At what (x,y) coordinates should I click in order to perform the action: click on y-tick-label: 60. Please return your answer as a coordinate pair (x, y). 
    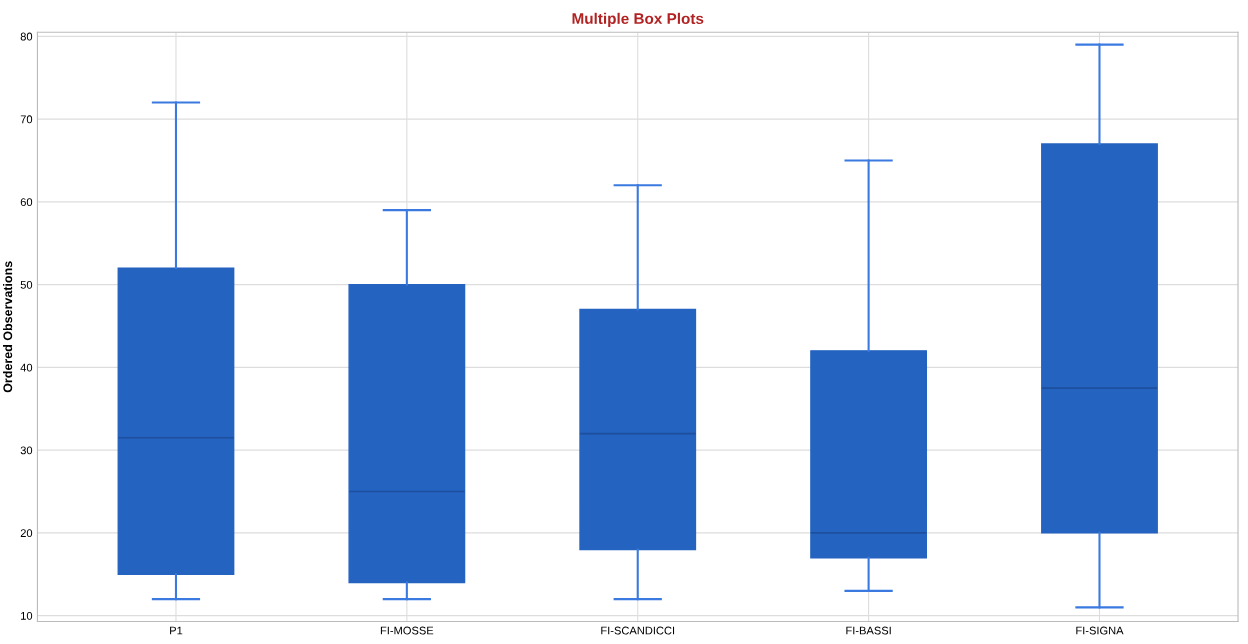
    Looking at the image, I should click on (26, 202).